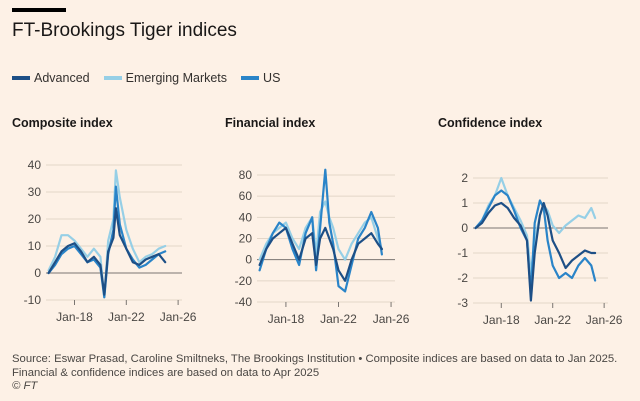  Describe the element at coordinates (464, 228) in the screenshot. I see `confidence-y-tick-label: 0` at that location.